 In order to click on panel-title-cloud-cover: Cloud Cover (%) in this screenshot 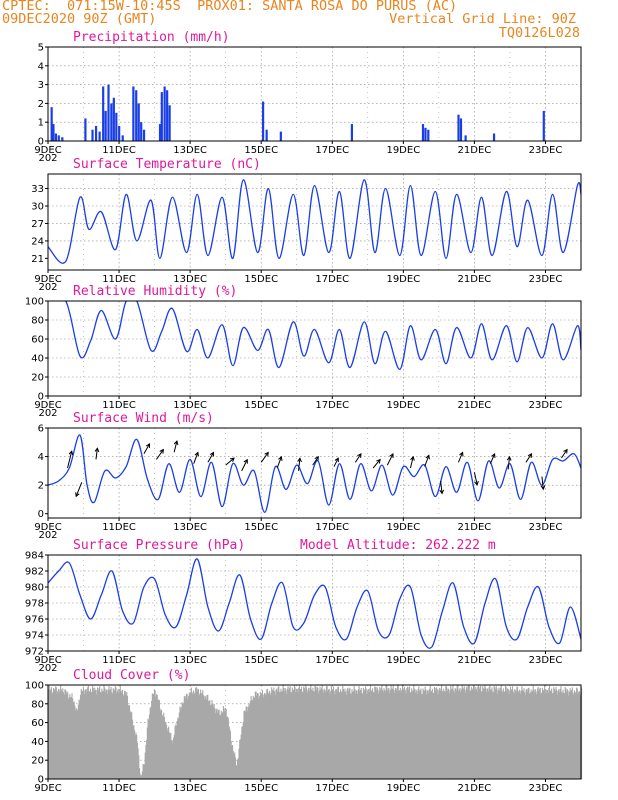, I will do `click(131, 675)`.